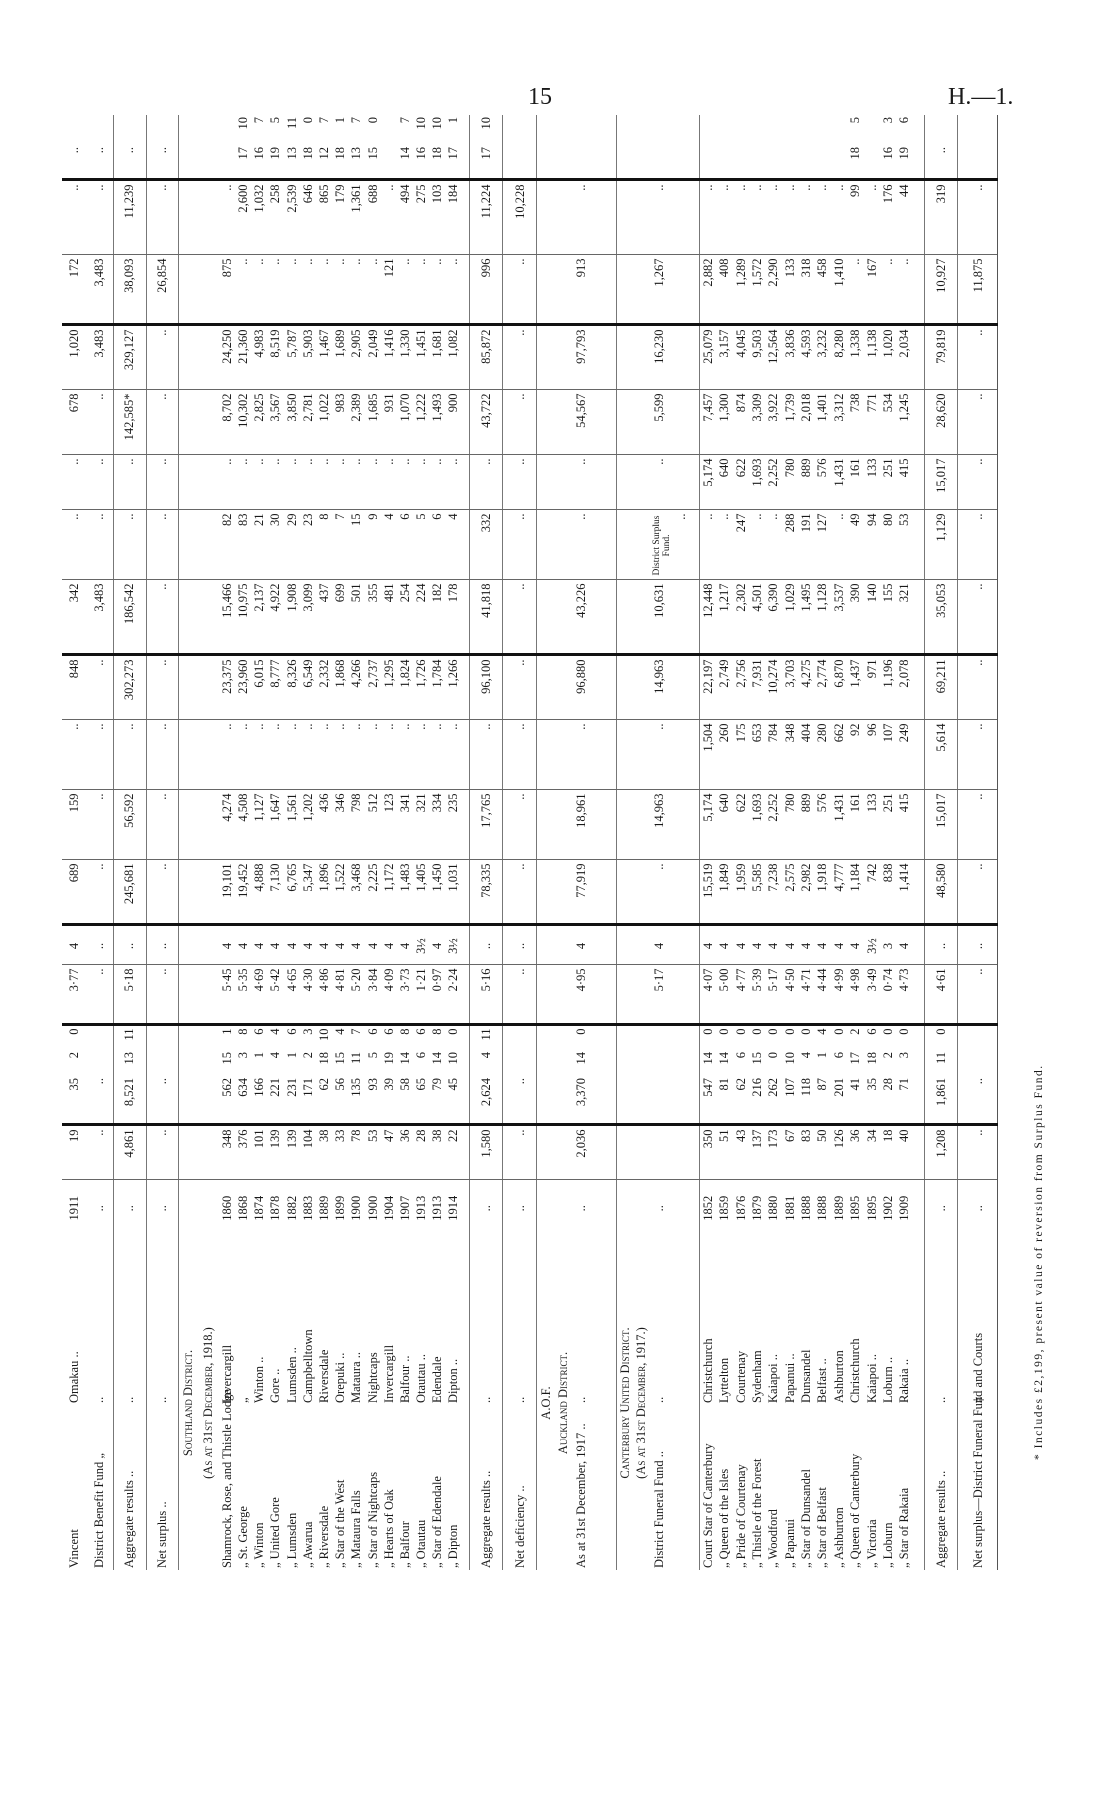  I want to click on amount-shillings-cell: 1, so click(822, 1055).